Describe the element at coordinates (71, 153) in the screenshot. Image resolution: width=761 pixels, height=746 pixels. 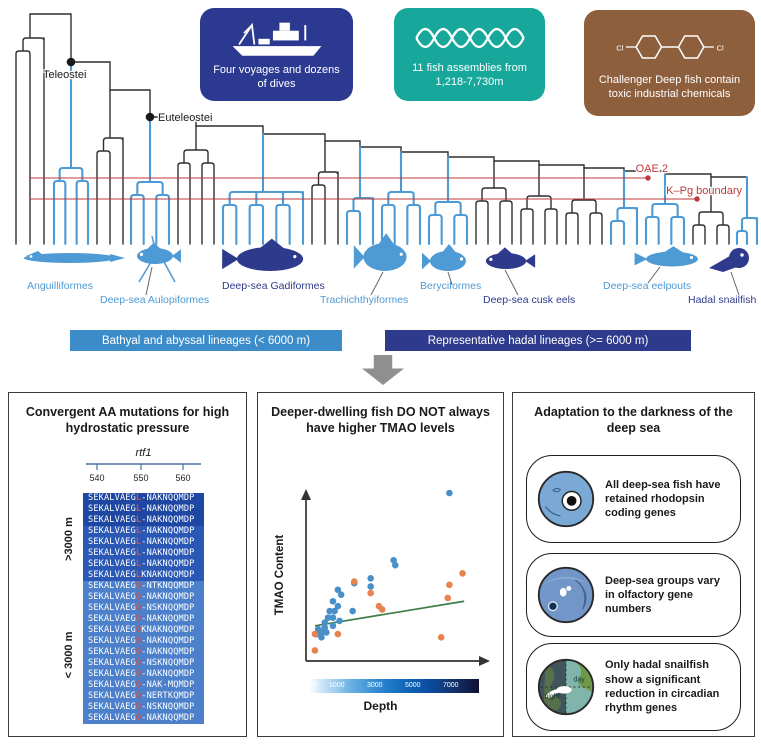
I see `tree-clade-anguilliformes` at that location.